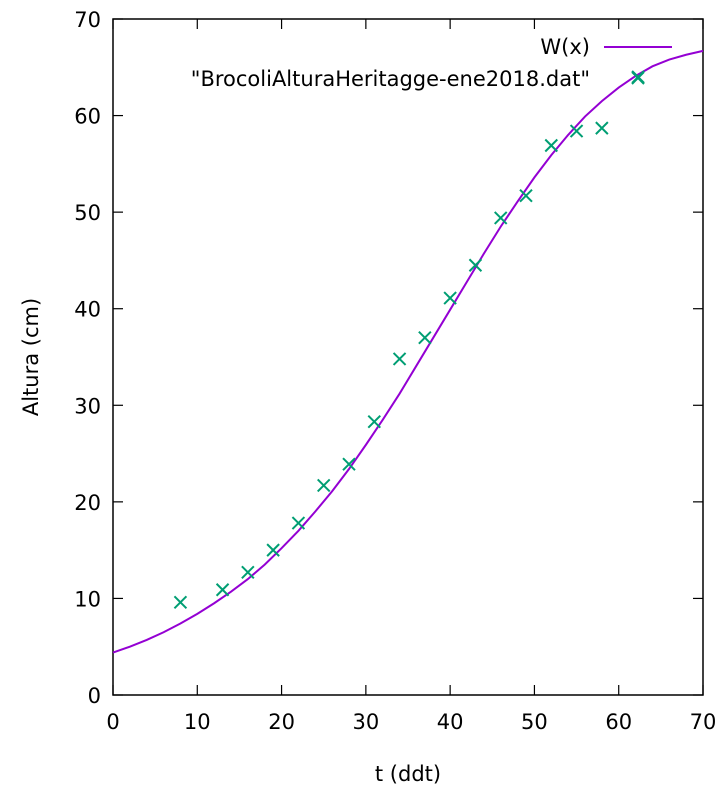 The width and height of the screenshot is (723, 795). Describe the element at coordinates (87, 20) in the screenshot. I see `y-tick-label: 70` at that location.